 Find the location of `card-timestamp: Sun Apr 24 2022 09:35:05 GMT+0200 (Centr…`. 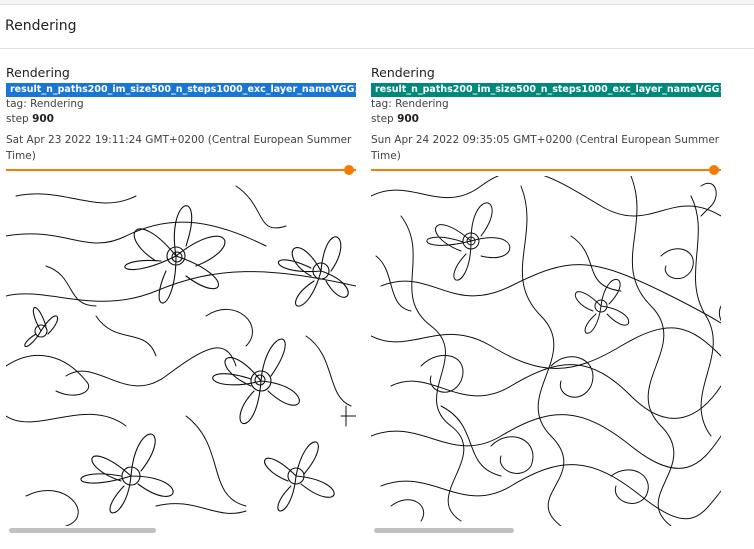

card-timestamp: Sun Apr 24 2022 09:35:05 GMT+0200 (Centr… is located at coordinates (545, 148).